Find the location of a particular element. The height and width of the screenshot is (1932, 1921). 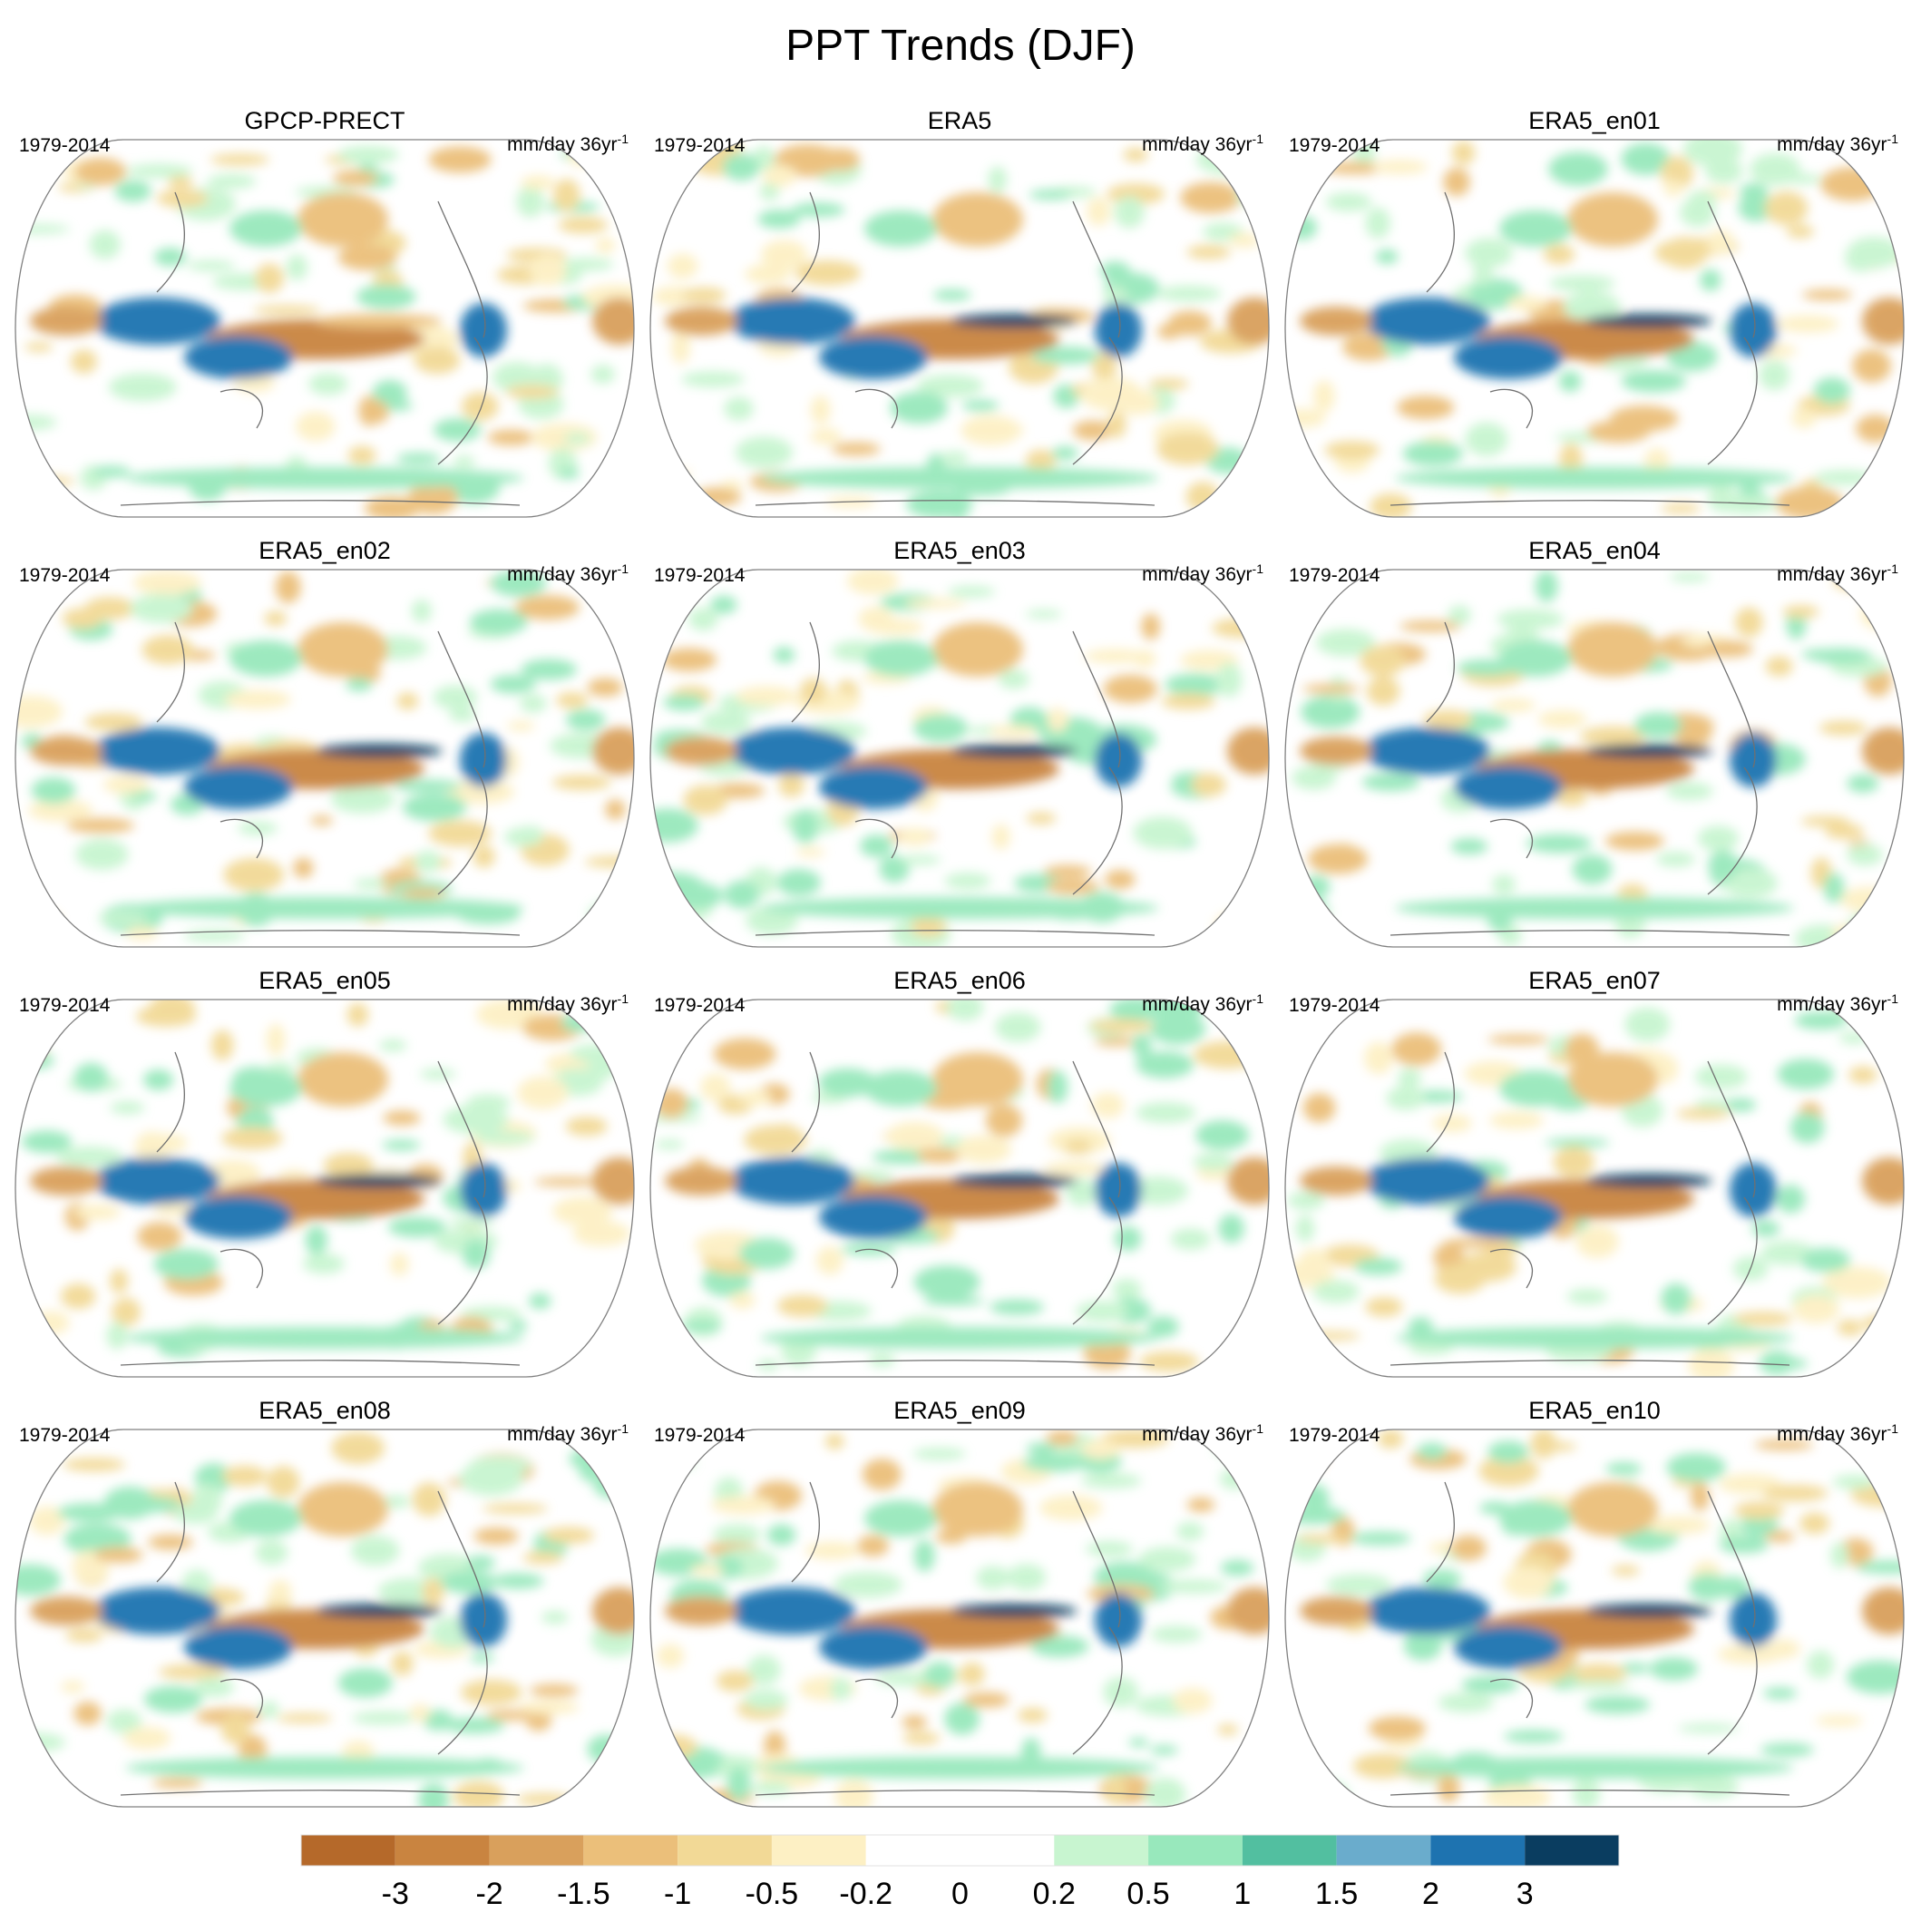

map-panel: ERA5_en08 1979-2014 mm/day 36yr-1 is located at coordinates (325, 1608).